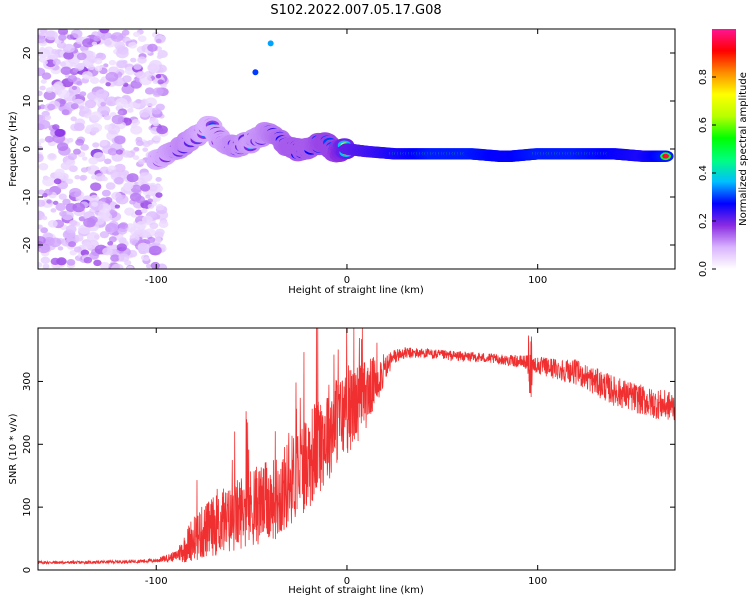  I want to click on x-tick-label: 0, so click(347, 280).